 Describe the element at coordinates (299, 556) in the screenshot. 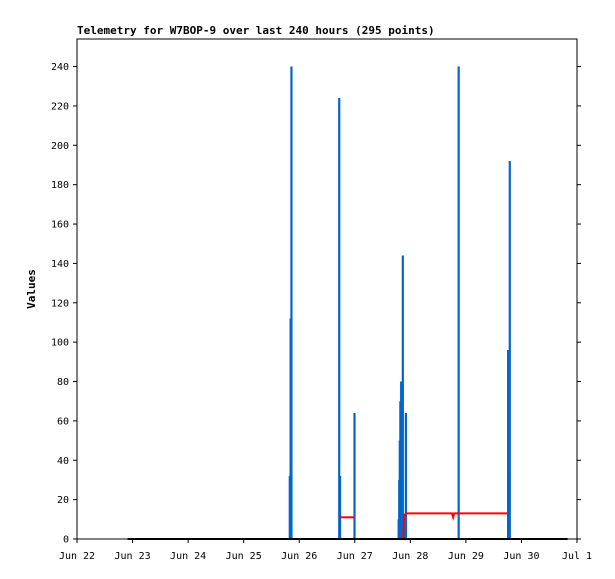

I see `x-tick-label: Jun 26` at that location.